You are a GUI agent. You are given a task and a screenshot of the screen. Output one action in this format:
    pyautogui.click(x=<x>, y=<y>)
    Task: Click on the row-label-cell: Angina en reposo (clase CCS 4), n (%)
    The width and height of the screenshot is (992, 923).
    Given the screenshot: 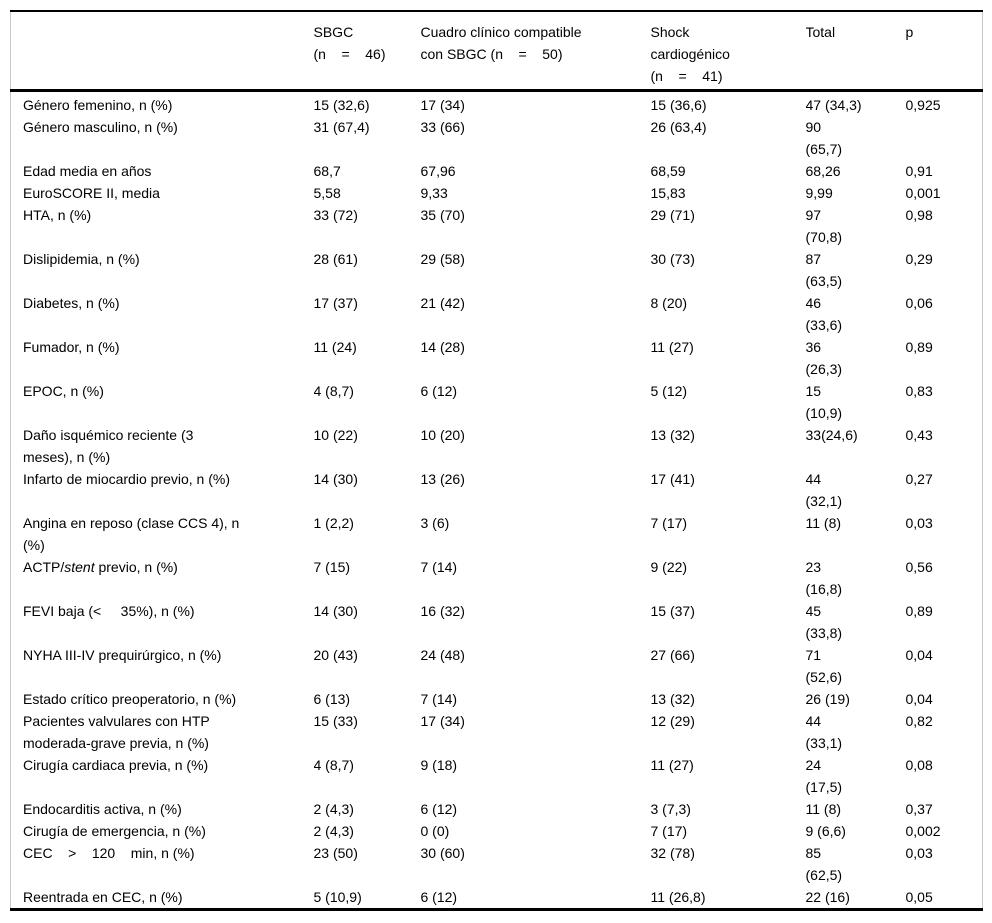 What is the action you would take?
    pyautogui.click(x=131, y=534)
    